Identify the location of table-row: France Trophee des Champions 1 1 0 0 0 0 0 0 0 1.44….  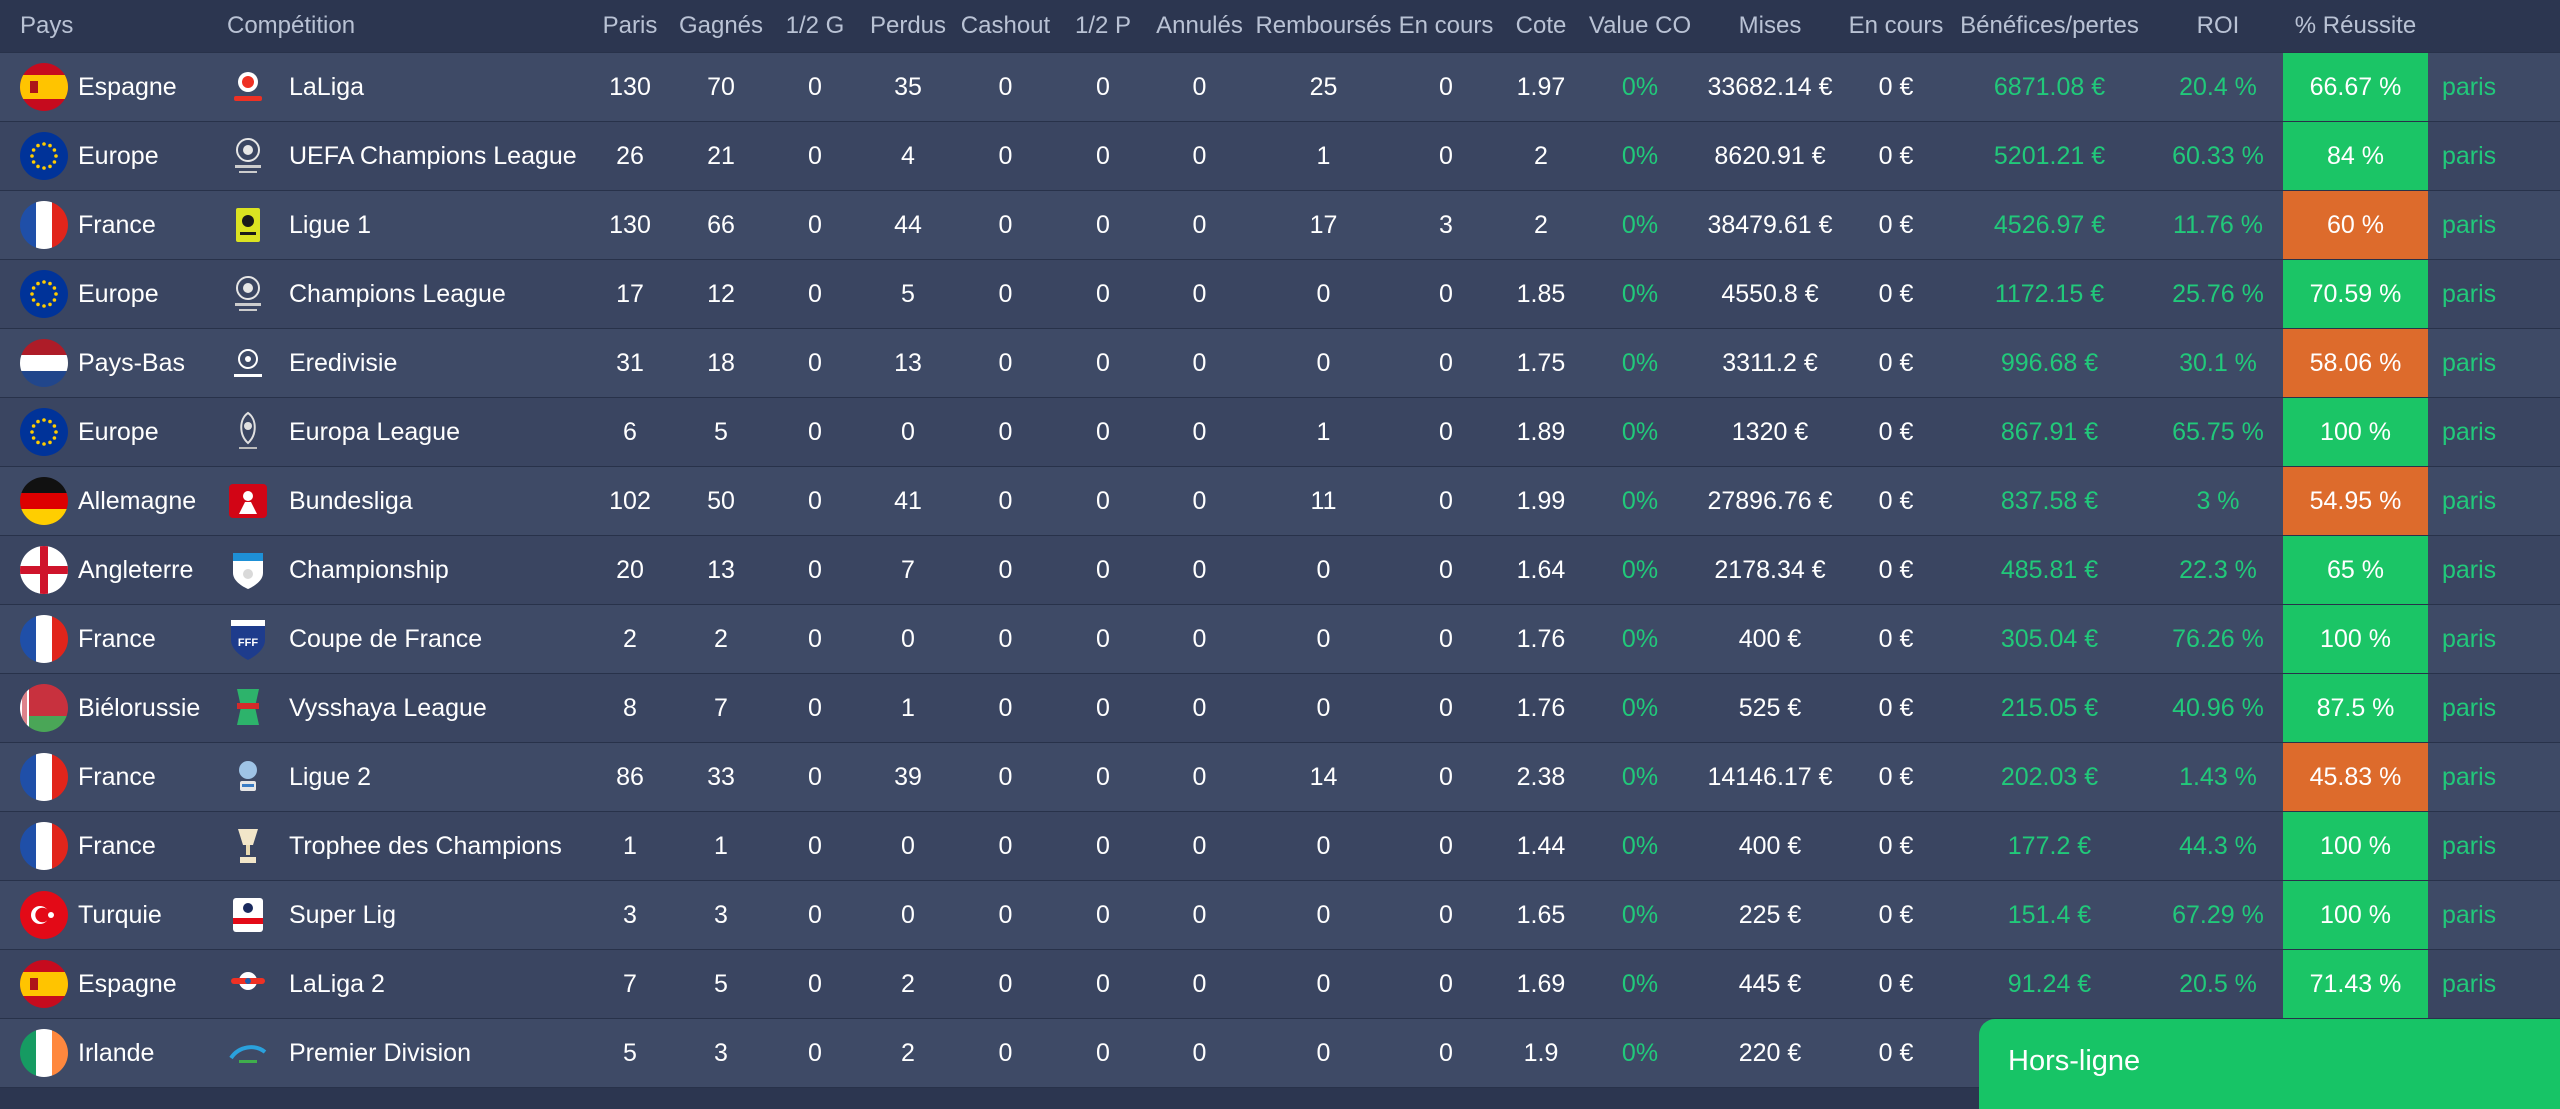
(1280, 846).